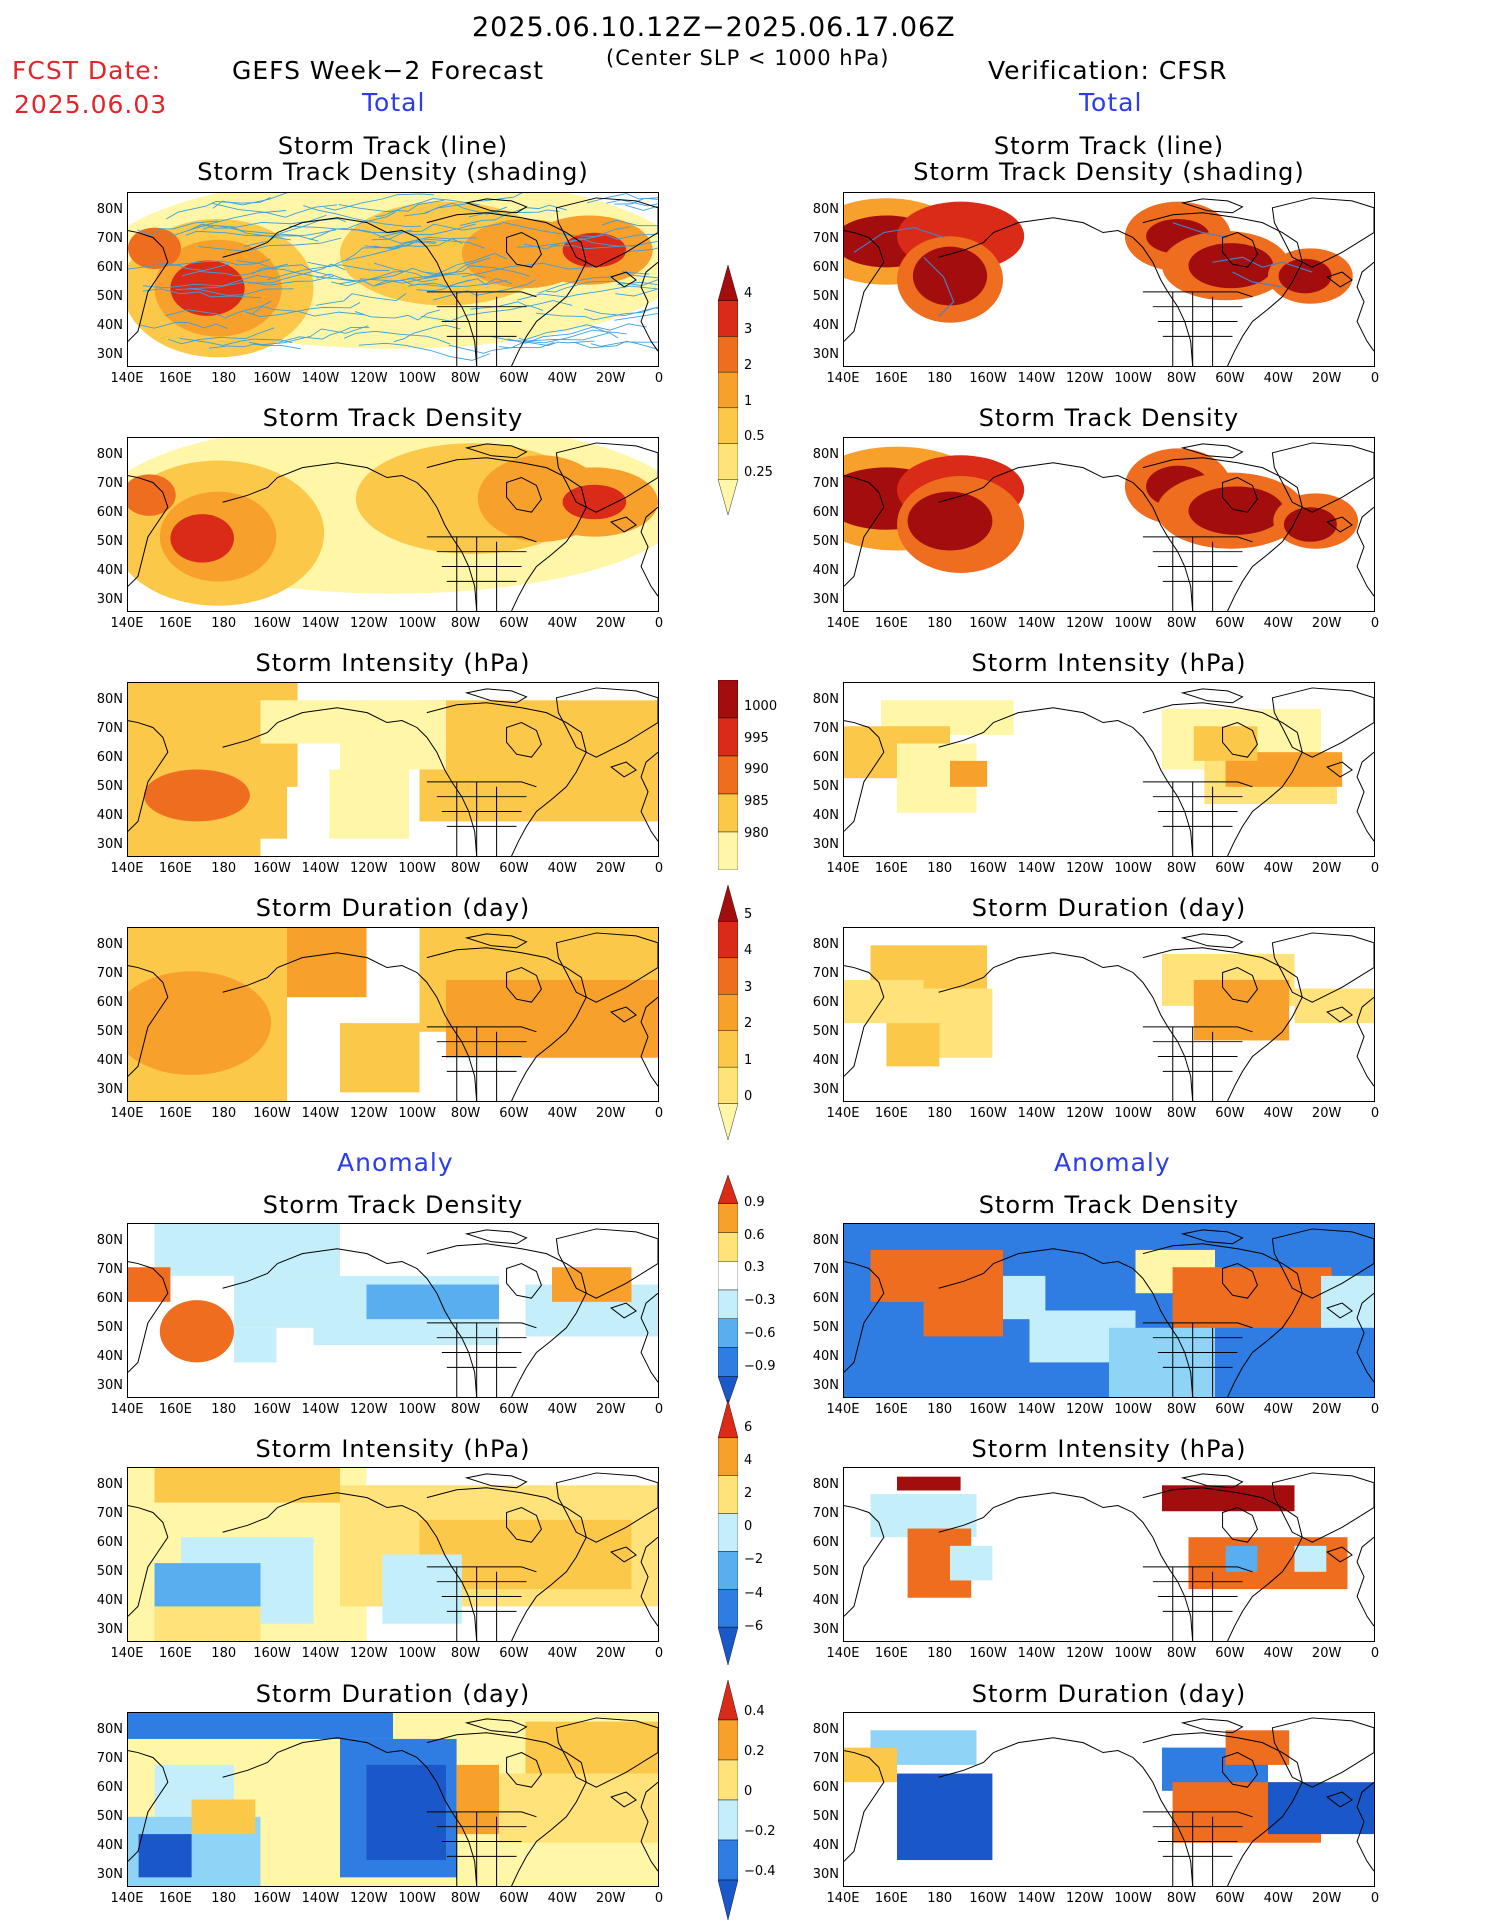 This screenshot has width=1487, height=1925. What do you see at coordinates (728, 775) in the screenshot?
I see `colorbar-intensity-total` at bounding box center [728, 775].